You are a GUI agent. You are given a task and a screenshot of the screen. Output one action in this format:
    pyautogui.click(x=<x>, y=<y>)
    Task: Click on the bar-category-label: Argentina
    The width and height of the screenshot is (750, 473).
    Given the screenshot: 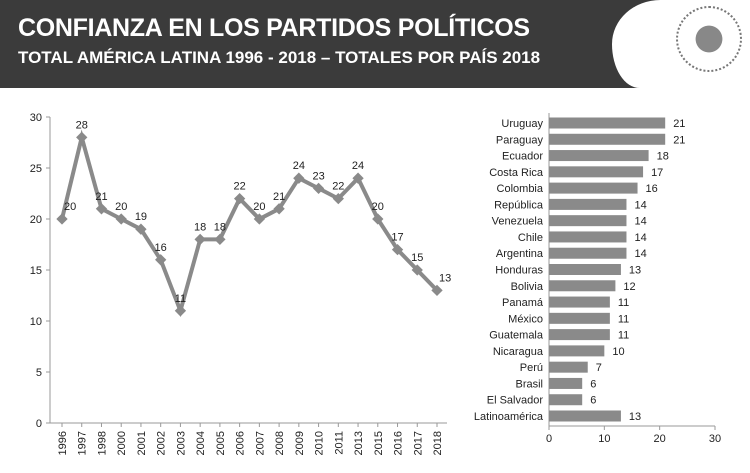 What is the action you would take?
    pyautogui.click(x=520, y=254)
    